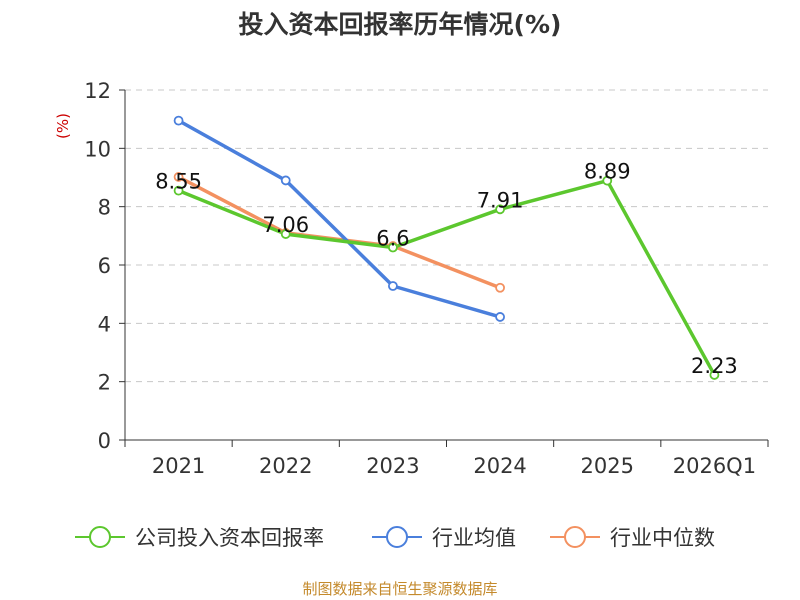 The image size is (800, 600). What do you see at coordinates (607, 172) in the screenshot?
I see `data-label: 8.89` at bounding box center [607, 172].